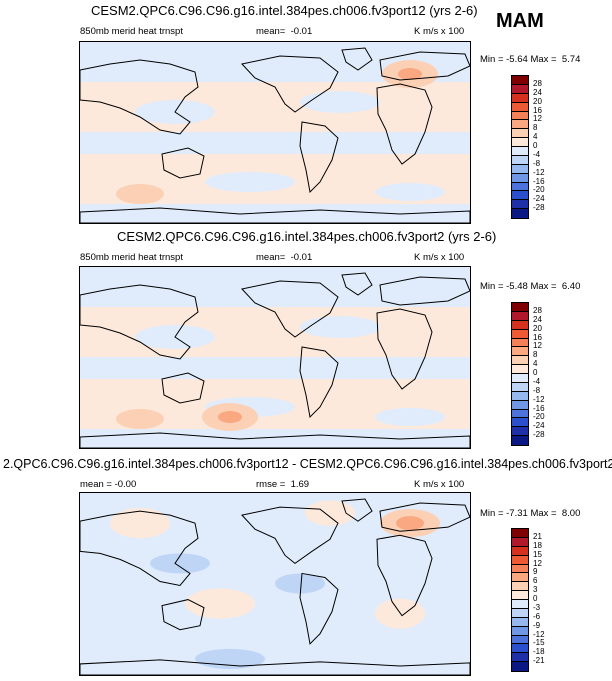 The image size is (612, 681). Describe the element at coordinates (530, 513) in the screenshot. I see `panel3-minmax: Min = -7.31 Max = 8.00` at that location.